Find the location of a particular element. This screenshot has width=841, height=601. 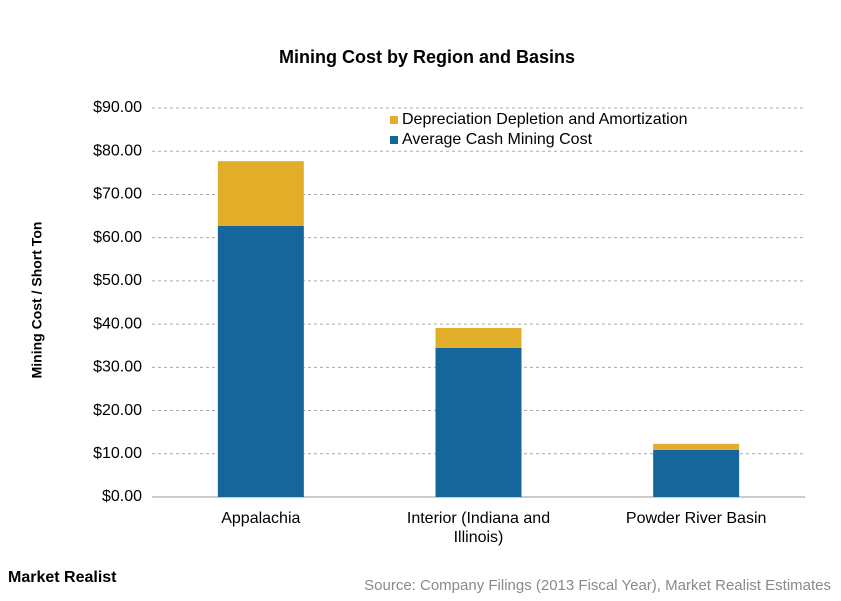

y-tick-label: $20.00 is located at coordinates (117, 410).